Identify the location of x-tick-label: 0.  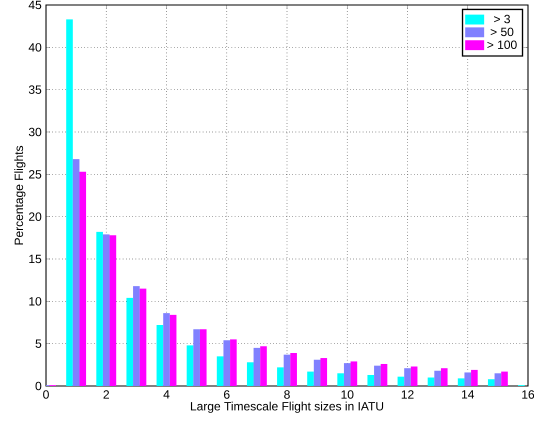
(46, 394).